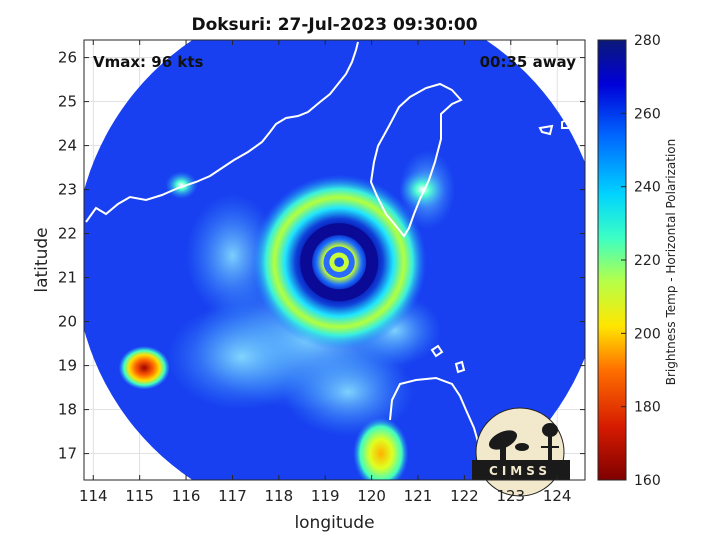 This screenshot has width=720, height=540. What do you see at coordinates (550, 447) in the screenshot?
I see `tower-brace` at bounding box center [550, 447].